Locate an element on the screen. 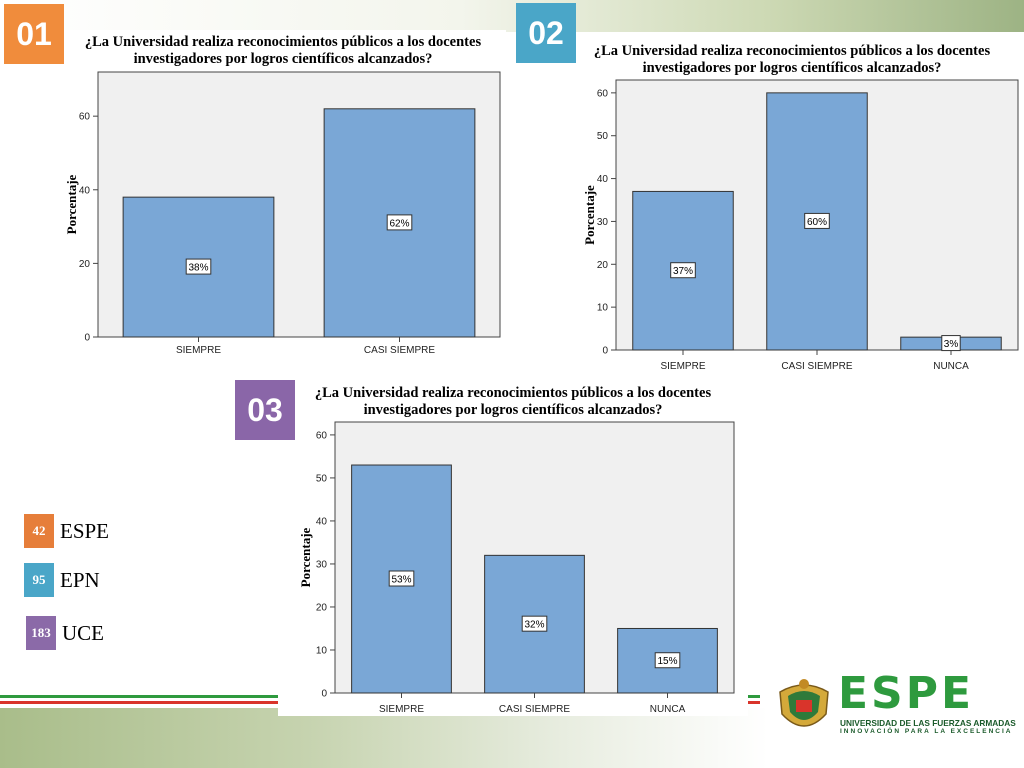 The width and height of the screenshot is (1024, 768). legend-count: 95 is located at coordinates (39, 580).